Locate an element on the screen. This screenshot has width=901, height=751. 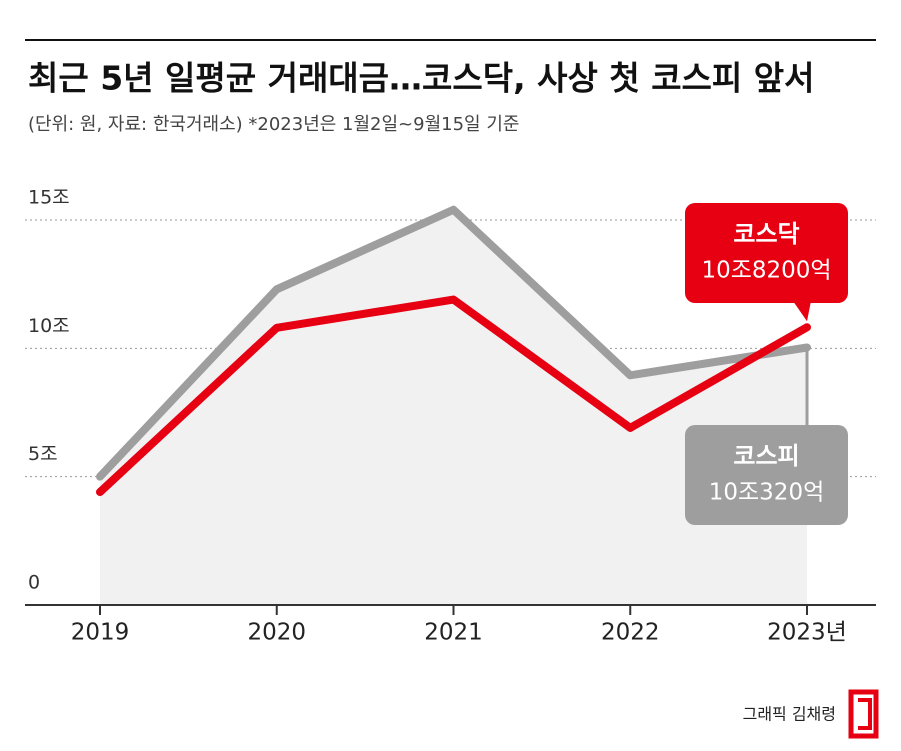
credit: 그래픽 김채령 is located at coordinates (789, 714).